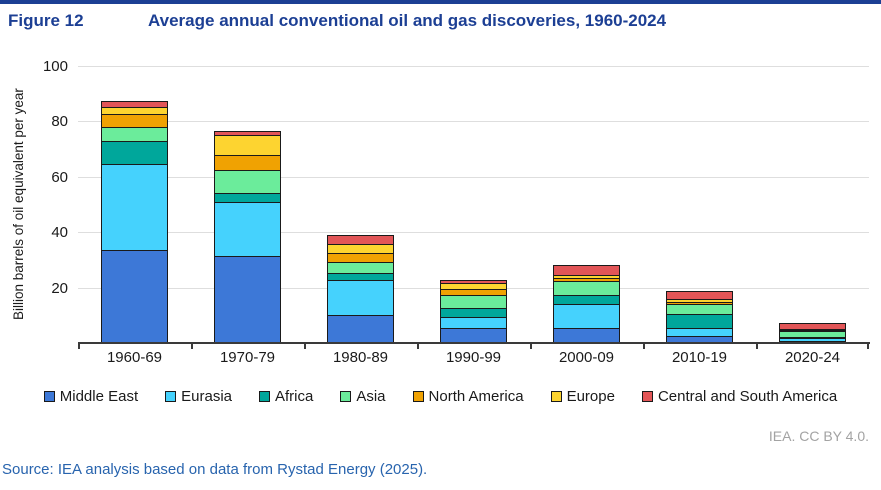  I want to click on legend-item-north-america: North America, so click(468, 396).